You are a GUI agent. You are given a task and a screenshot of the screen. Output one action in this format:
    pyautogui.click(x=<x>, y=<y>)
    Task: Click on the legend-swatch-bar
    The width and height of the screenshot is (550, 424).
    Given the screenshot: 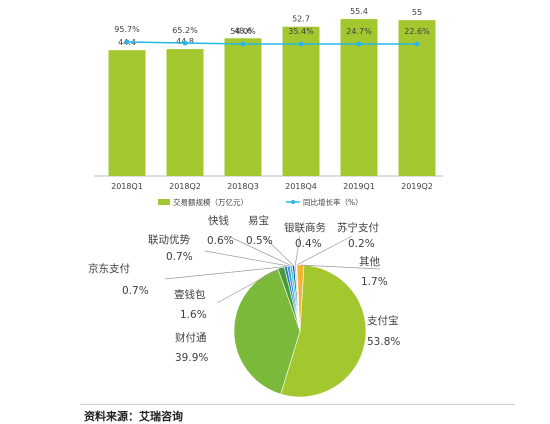 What is the action you would take?
    pyautogui.click(x=164, y=202)
    